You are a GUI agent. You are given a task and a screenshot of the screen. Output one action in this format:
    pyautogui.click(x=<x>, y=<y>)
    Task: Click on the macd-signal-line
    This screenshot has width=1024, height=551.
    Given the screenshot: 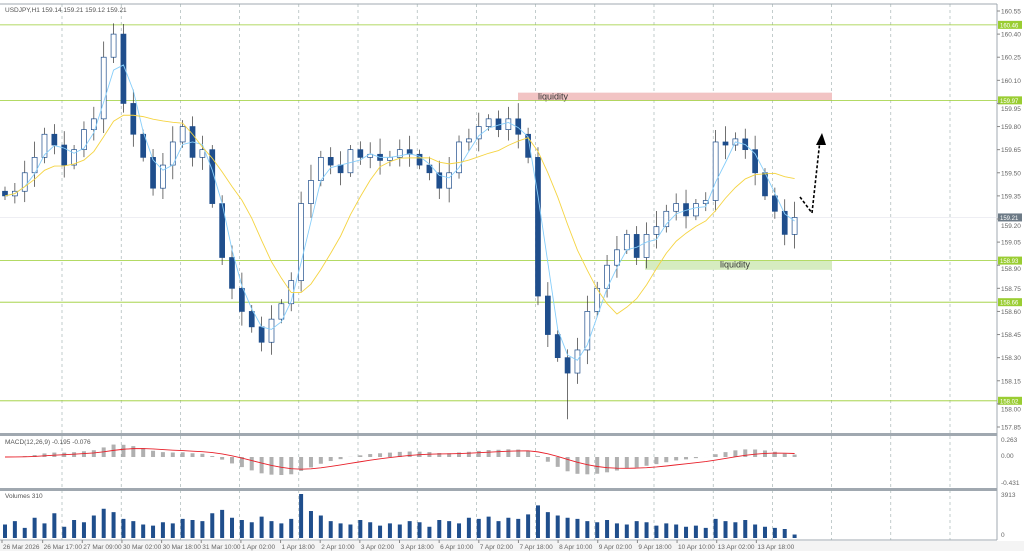 What is the action you would take?
    pyautogui.click(x=399, y=459)
    